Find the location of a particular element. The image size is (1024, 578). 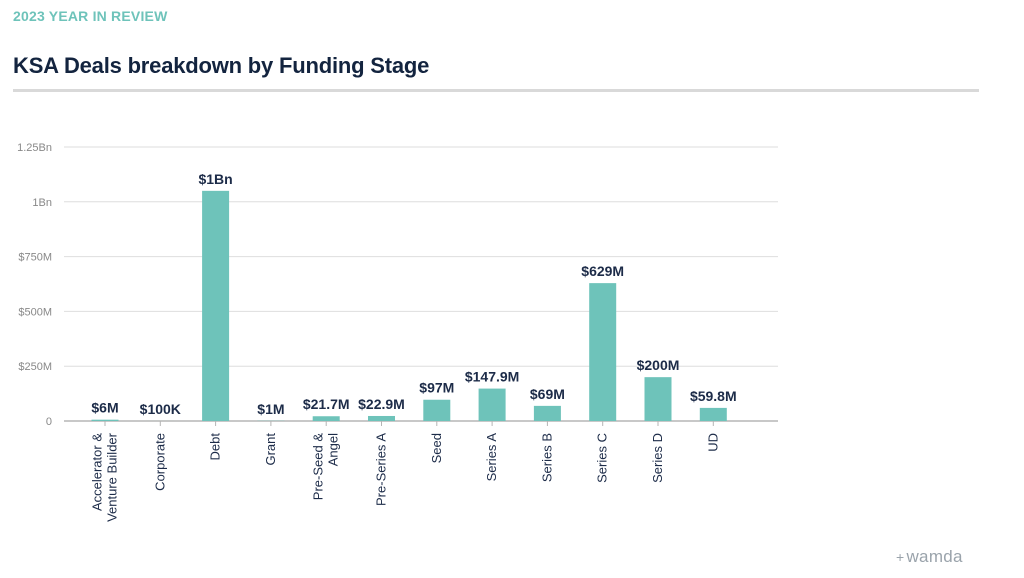

eyebrow-title: 2023 YEAR IN REVIEW is located at coordinates (90, 16).